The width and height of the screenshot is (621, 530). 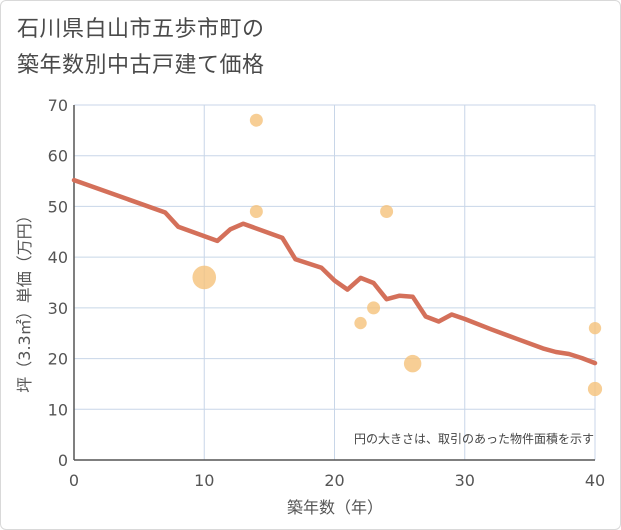 I want to click on x-tick-label: 0, so click(x=74, y=480).